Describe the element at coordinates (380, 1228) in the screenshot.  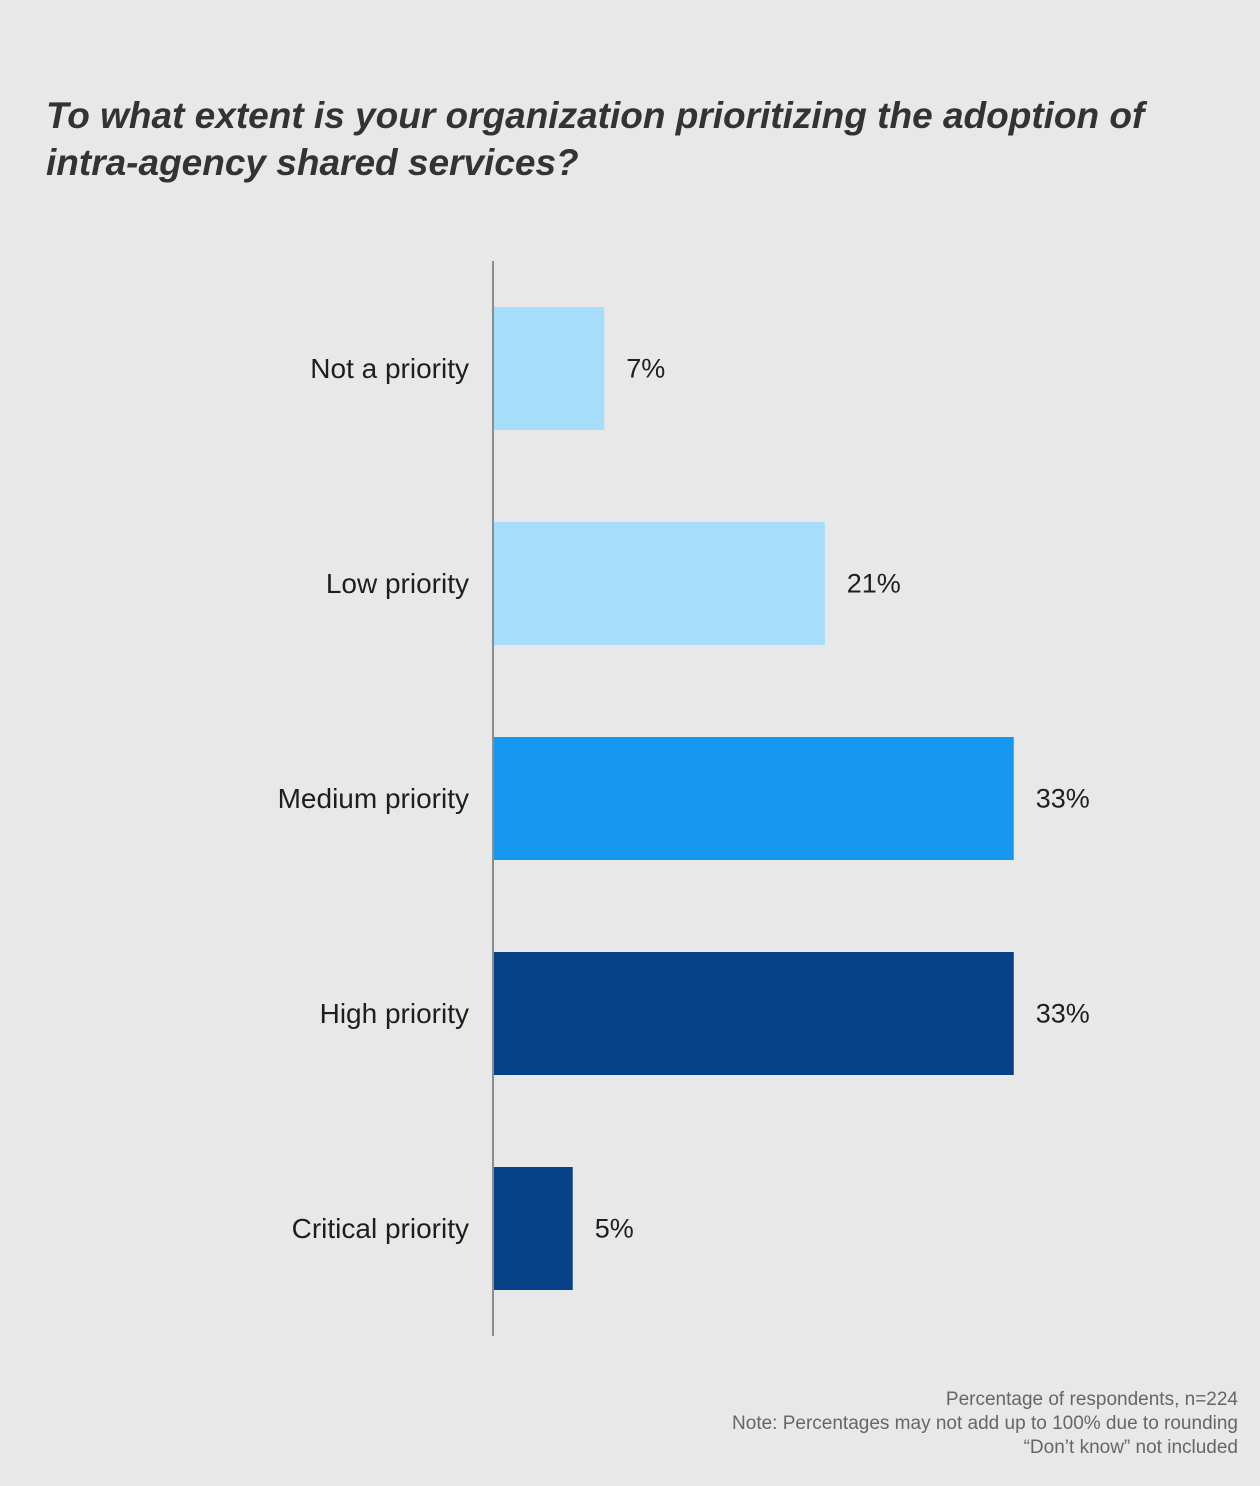
I see `category-label-critical-priority: Critical priority` at that location.